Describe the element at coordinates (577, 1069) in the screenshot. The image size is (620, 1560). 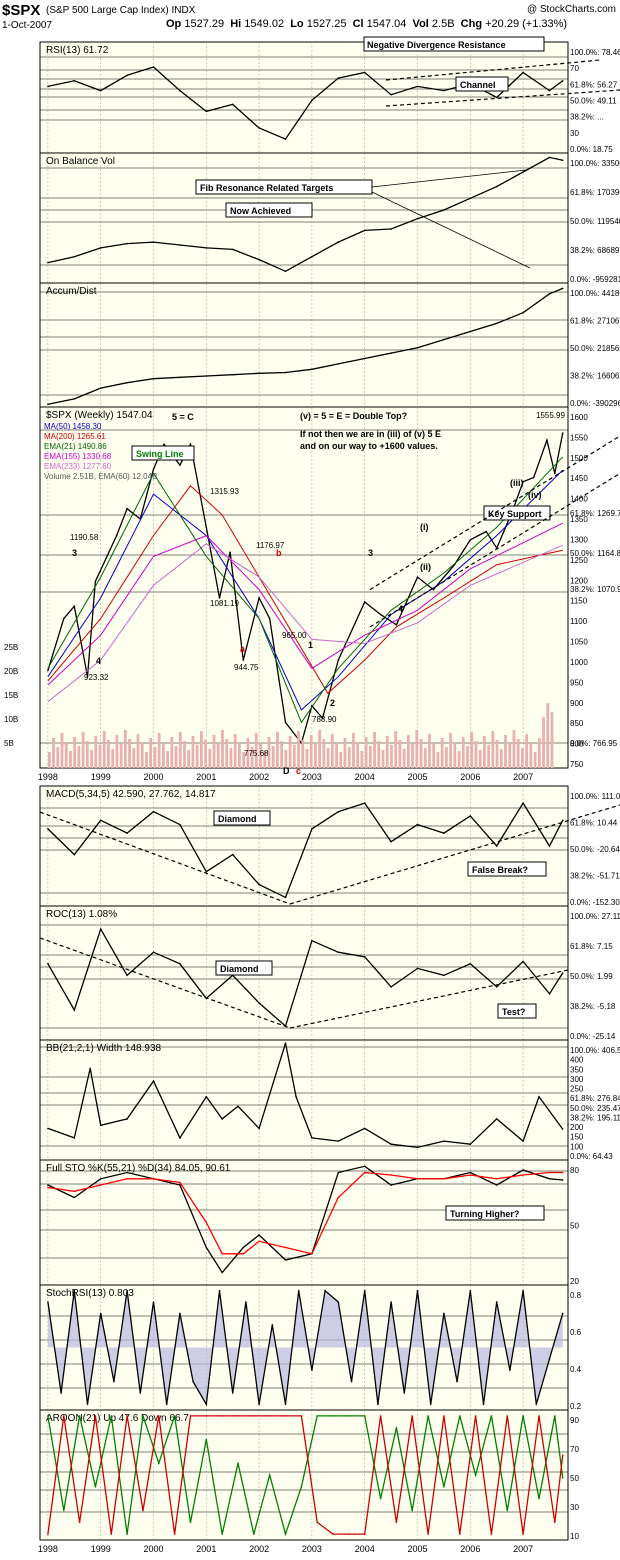
I see `right-axis-label: 350` at that location.